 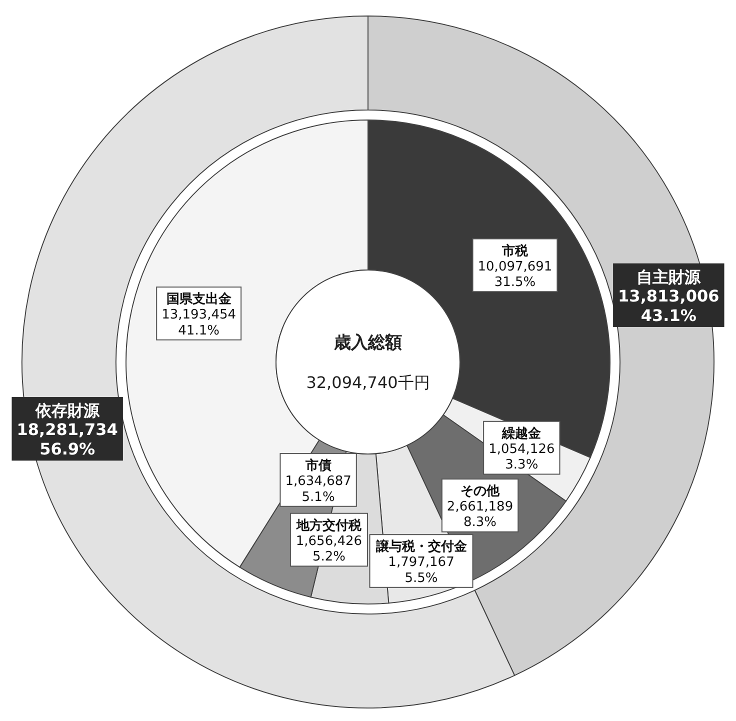 I want to click on slice-label: 市税, so click(x=514, y=250).